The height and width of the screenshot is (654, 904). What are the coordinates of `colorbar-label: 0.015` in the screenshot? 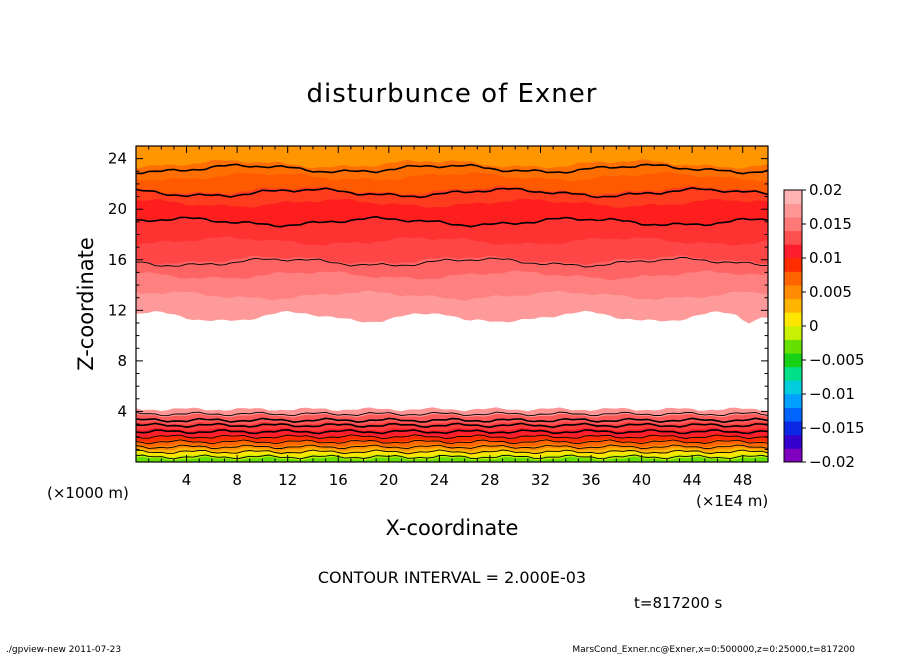 It's located at (830, 224).